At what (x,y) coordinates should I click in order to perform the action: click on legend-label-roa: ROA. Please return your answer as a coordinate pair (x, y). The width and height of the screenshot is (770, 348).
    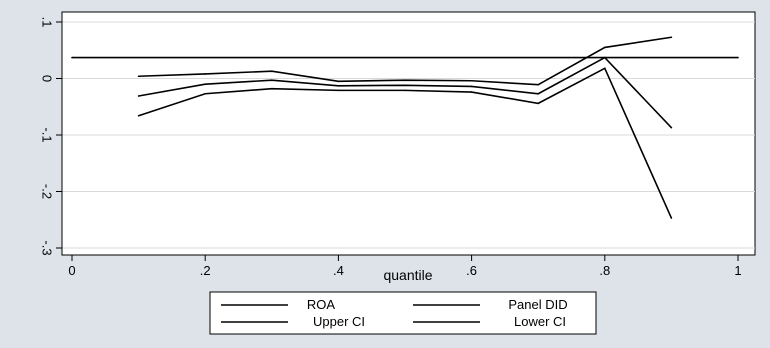
    Looking at the image, I should click on (321, 304).